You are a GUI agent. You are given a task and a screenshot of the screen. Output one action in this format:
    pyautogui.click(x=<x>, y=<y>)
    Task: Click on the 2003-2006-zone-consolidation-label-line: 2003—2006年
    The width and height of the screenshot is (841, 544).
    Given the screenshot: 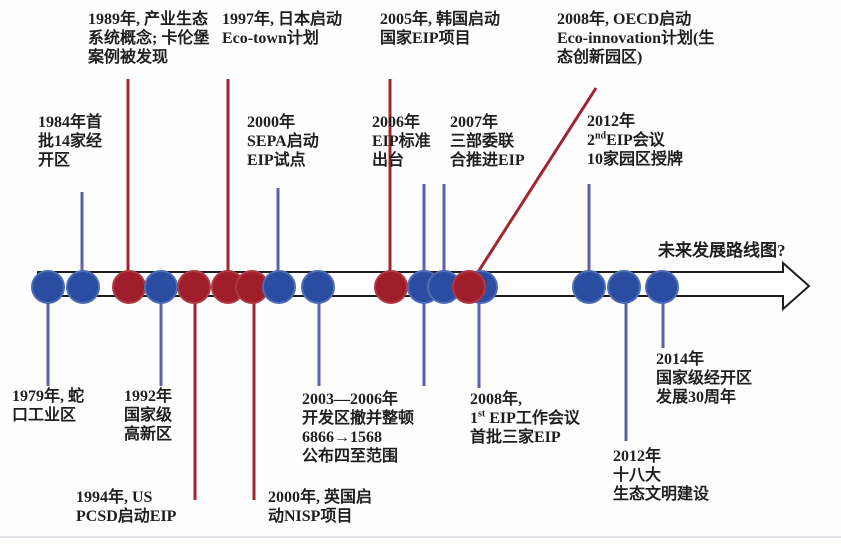 What is the action you would take?
    pyautogui.click(x=350, y=399)
    